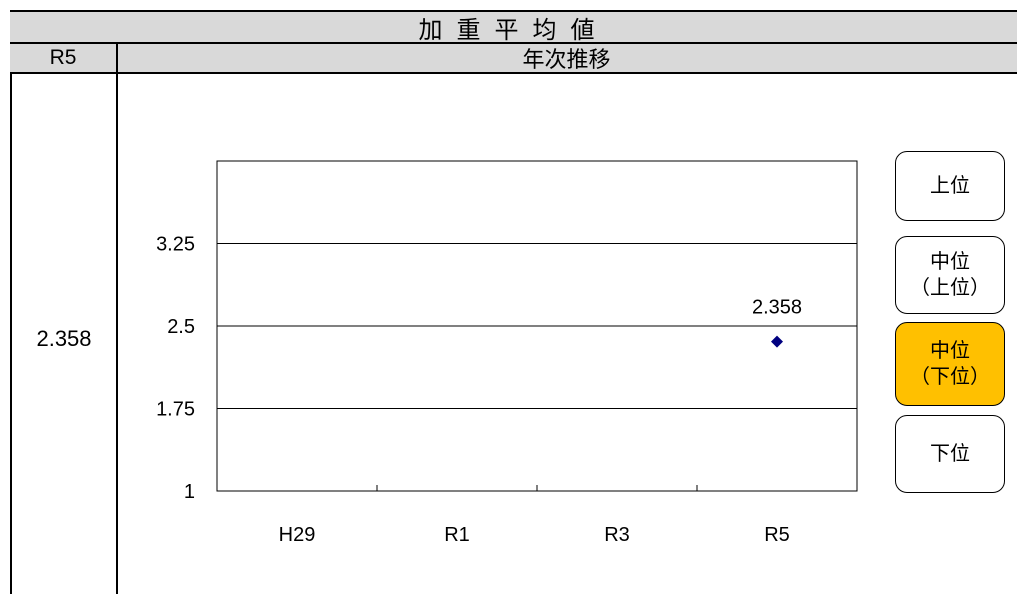  What do you see at coordinates (117, 318) in the screenshot?
I see `column-divider` at bounding box center [117, 318].